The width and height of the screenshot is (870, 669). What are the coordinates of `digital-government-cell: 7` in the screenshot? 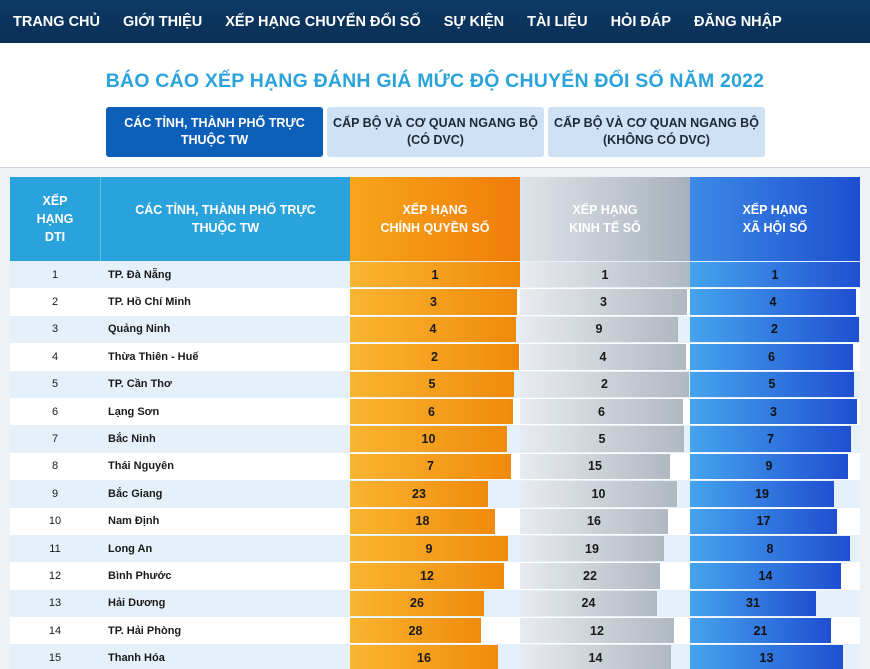 It's located at (435, 466).